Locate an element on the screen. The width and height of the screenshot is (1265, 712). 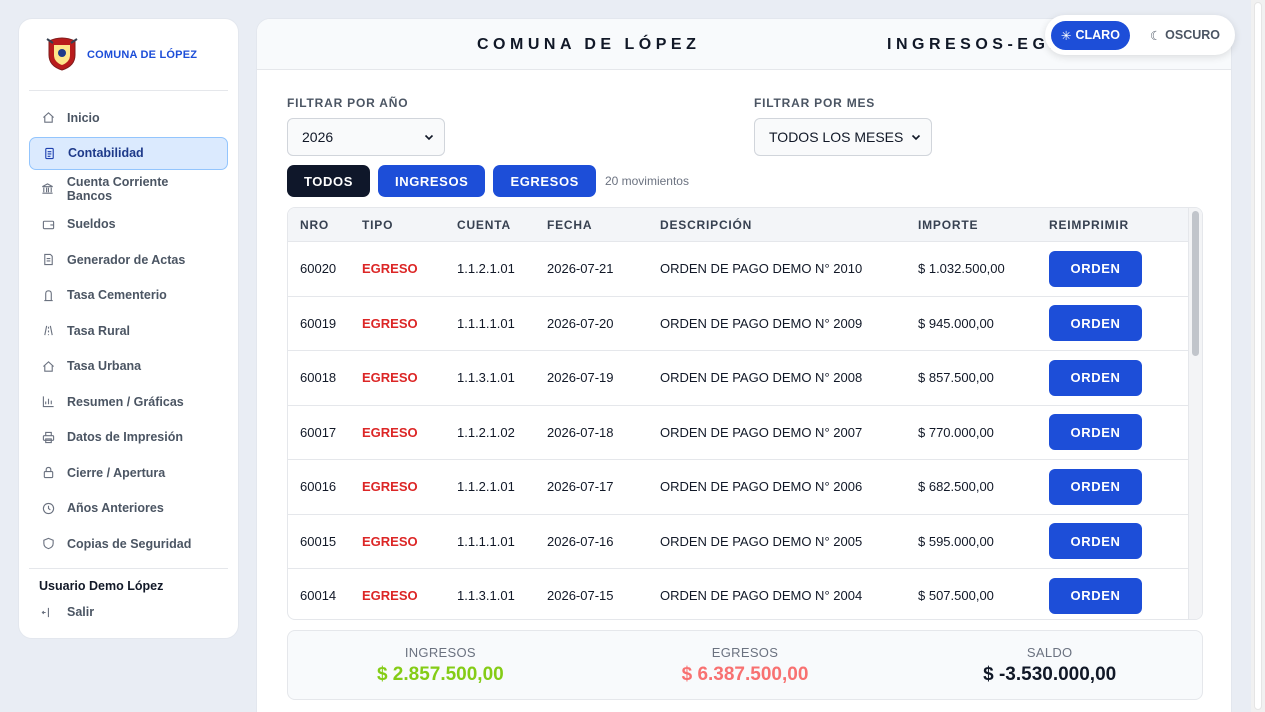
column-header: DESCRIPCIÓN is located at coordinates (706, 224).